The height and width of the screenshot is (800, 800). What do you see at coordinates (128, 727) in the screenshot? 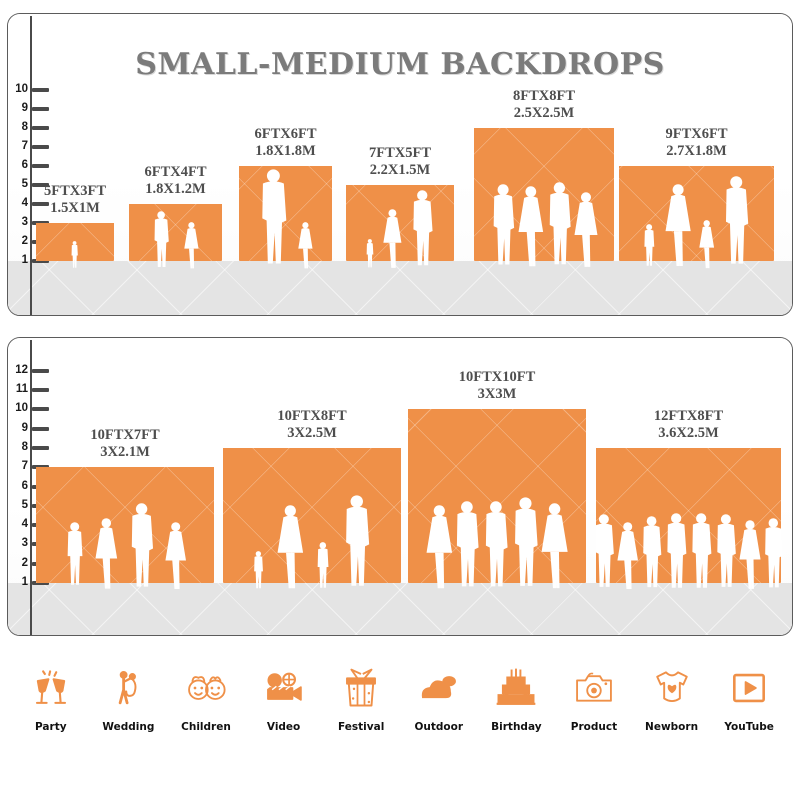
I see `use-case-label: Wedding` at bounding box center [128, 727].